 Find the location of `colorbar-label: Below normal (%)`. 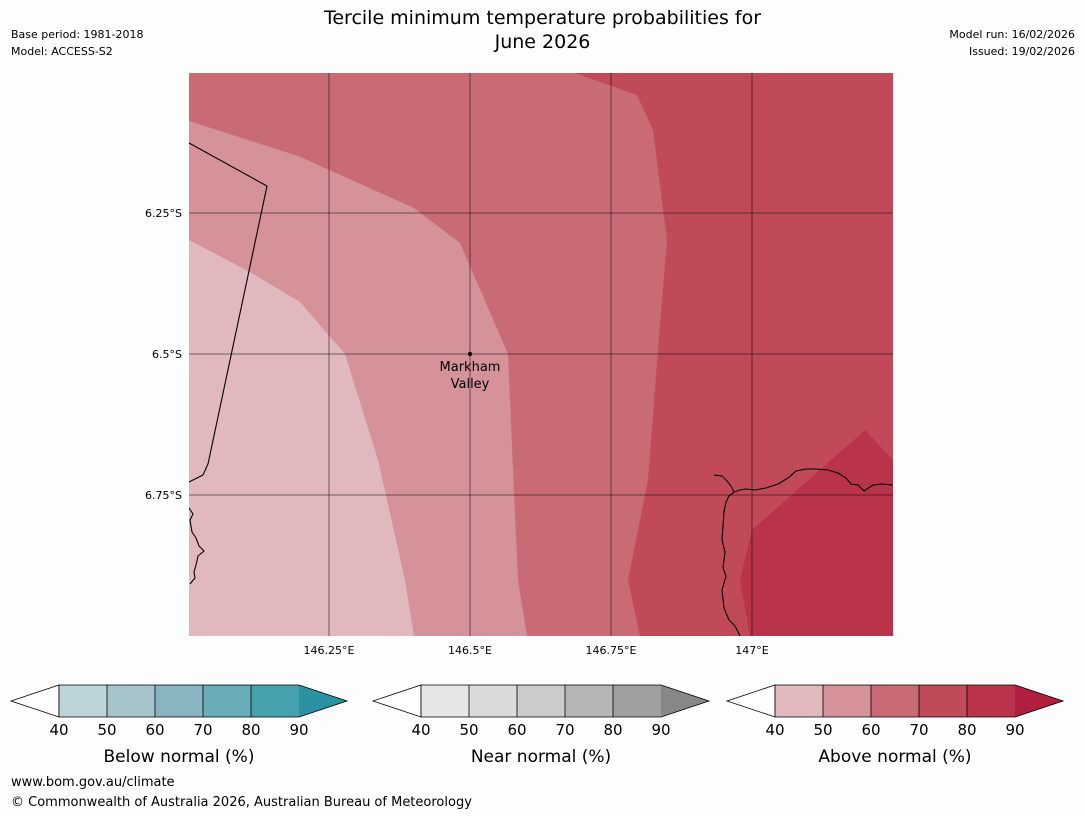

colorbar-label: Below normal (%) is located at coordinates (179, 757).